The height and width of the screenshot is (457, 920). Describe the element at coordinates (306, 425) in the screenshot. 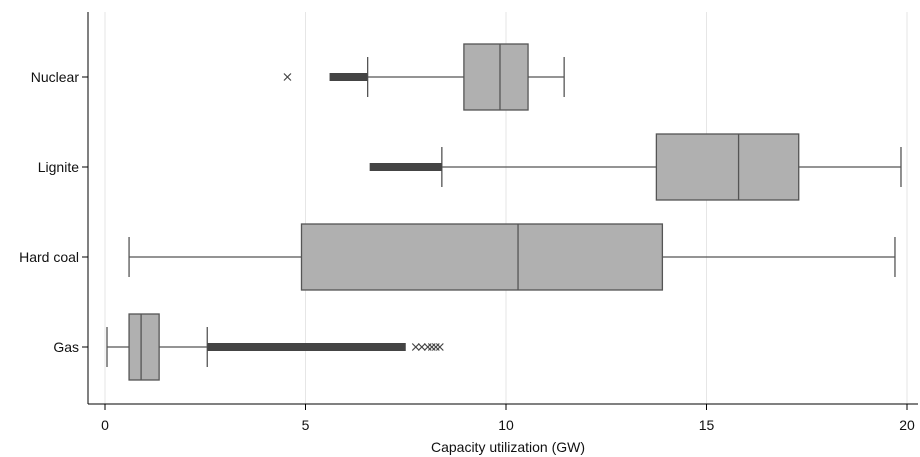

I see `x-tick-label: 5` at that location.